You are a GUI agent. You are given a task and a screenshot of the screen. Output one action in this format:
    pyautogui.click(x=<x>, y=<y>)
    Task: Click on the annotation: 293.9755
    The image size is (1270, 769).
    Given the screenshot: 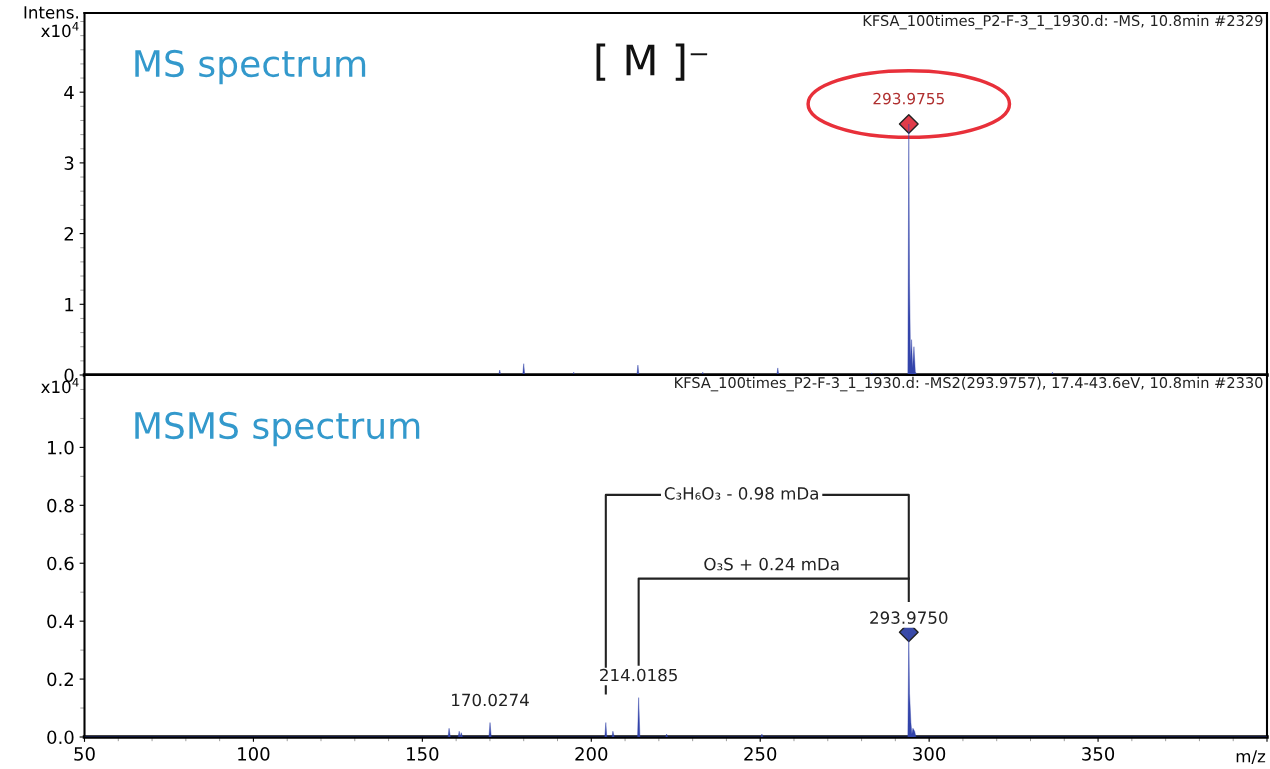 What is the action you would take?
    pyautogui.click(x=908, y=98)
    